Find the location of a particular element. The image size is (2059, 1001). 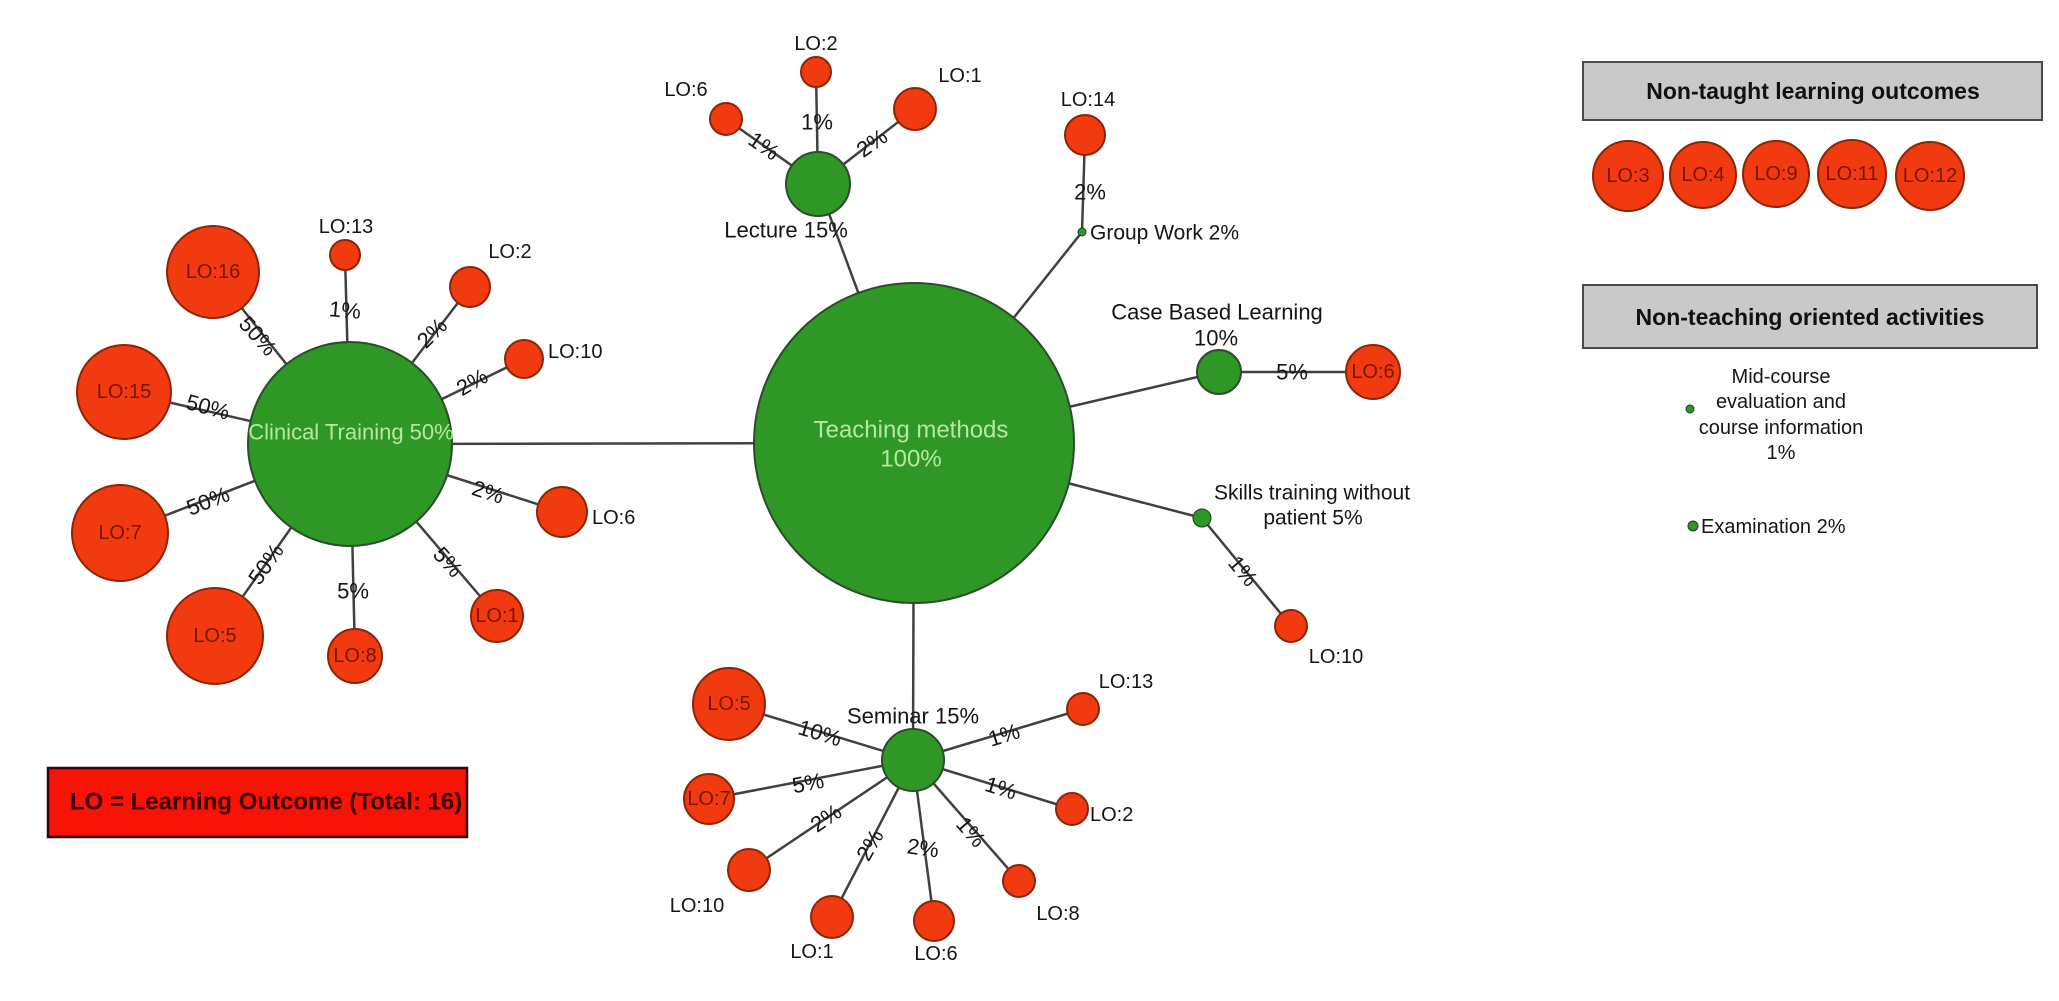

node-skills-training-dot is located at coordinates (1202, 518).